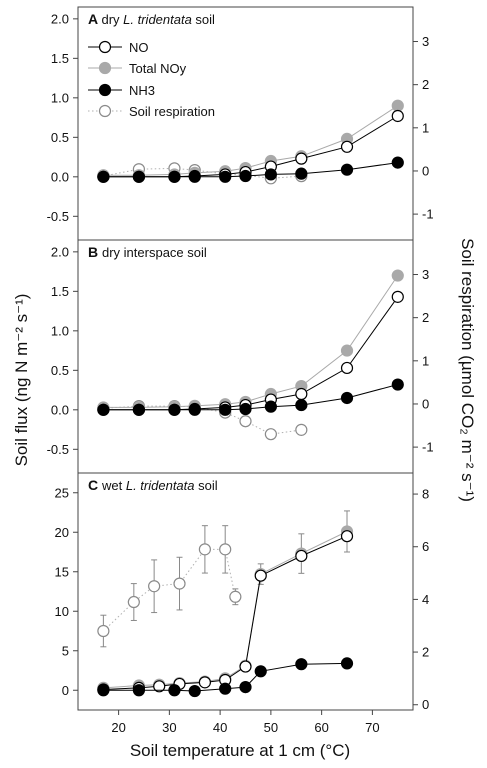 The image size is (487, 768). I want to click on y-tick-label: 1.0, so click(60, 330).